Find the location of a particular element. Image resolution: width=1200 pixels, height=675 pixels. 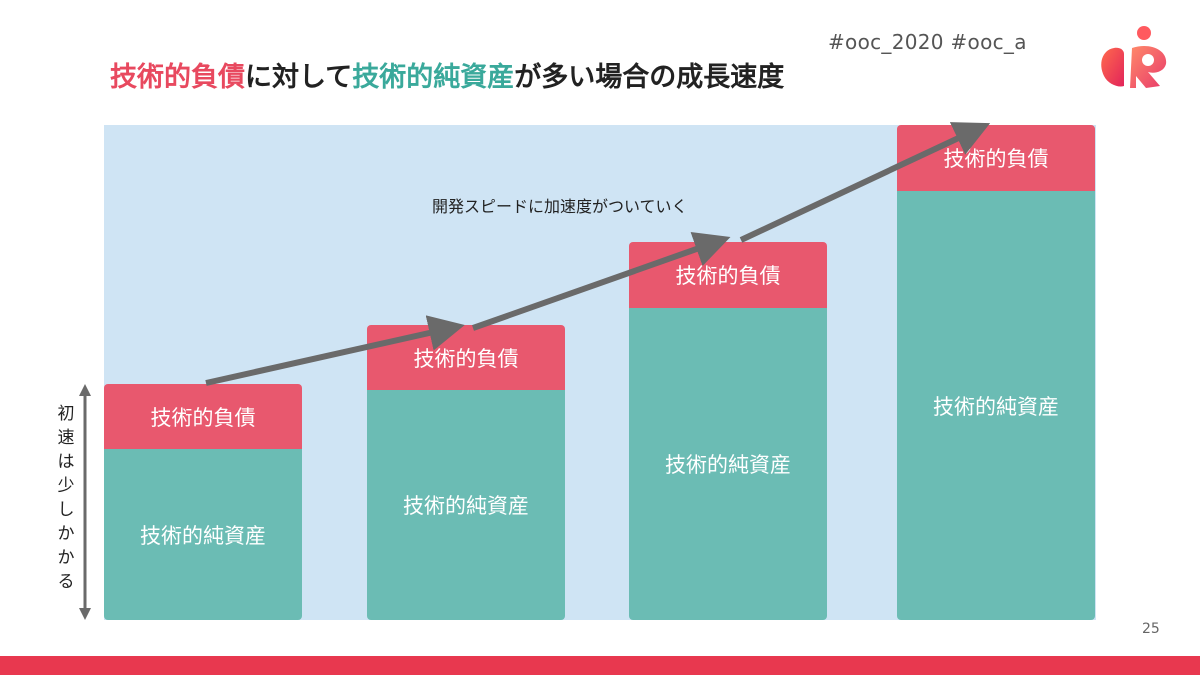

footer-bar is located at coordinates (600, 665).